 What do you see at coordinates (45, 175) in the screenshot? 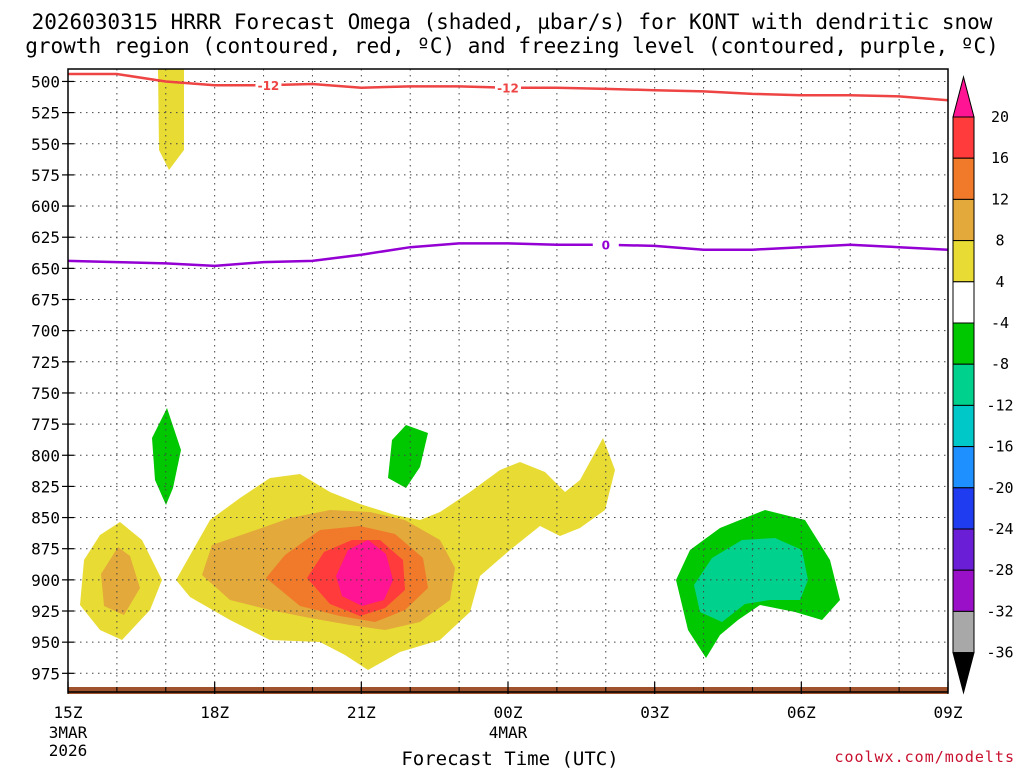
I see `y-tick-label: 575` at bounding box center [45, 175].